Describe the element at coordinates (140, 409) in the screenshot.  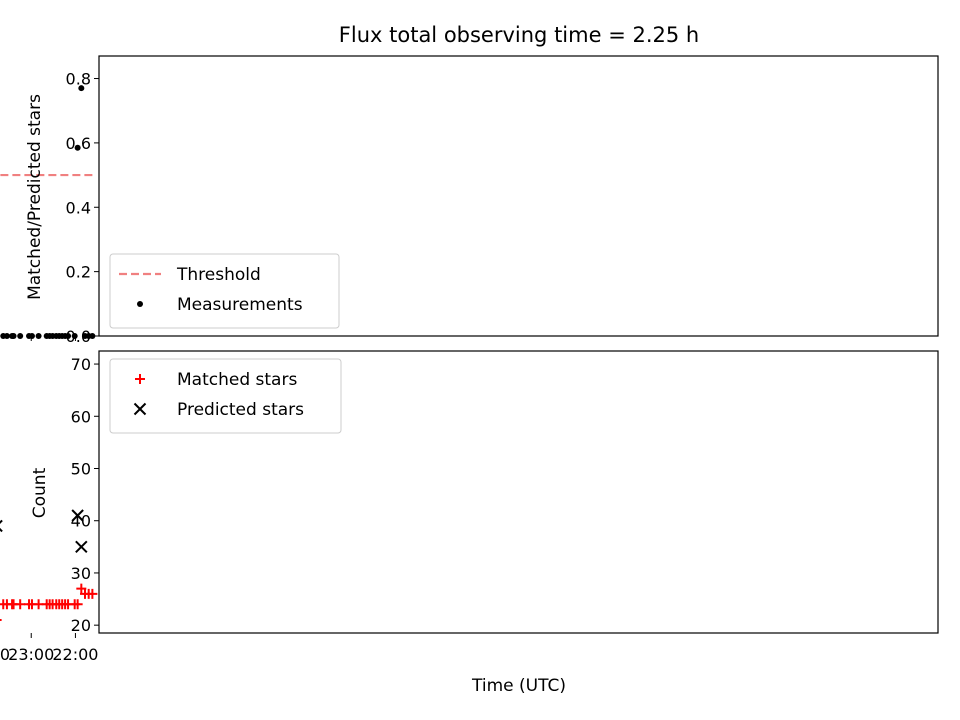
I see `legend-predicted-swatch` at that location.